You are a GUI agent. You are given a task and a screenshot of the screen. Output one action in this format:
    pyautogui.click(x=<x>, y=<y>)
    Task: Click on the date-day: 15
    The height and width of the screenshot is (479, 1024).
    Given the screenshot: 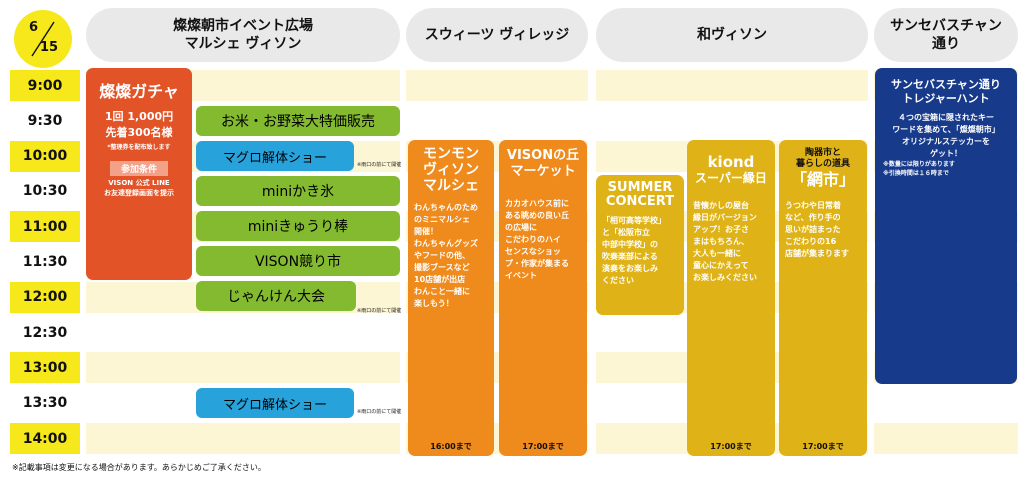 What is the action you would take?
    pyautogui.click(x=49, y=47)
    